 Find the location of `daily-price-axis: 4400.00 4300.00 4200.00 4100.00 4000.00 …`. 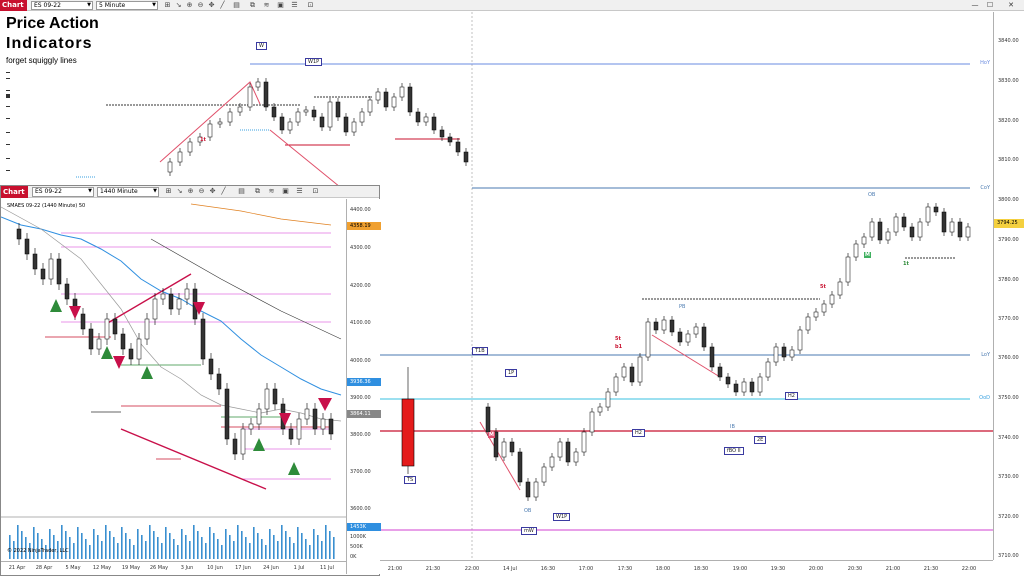

daily-price-axis: 4400.00 4300.00 4200.00 4100.00 4000.00 … is located at coordinates (363, 386).